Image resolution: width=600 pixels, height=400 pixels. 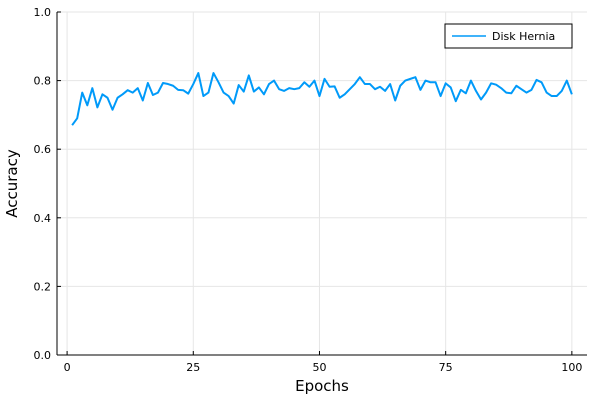 I want to click on y-tick-label: 1.0, so click(x=43, y=12).